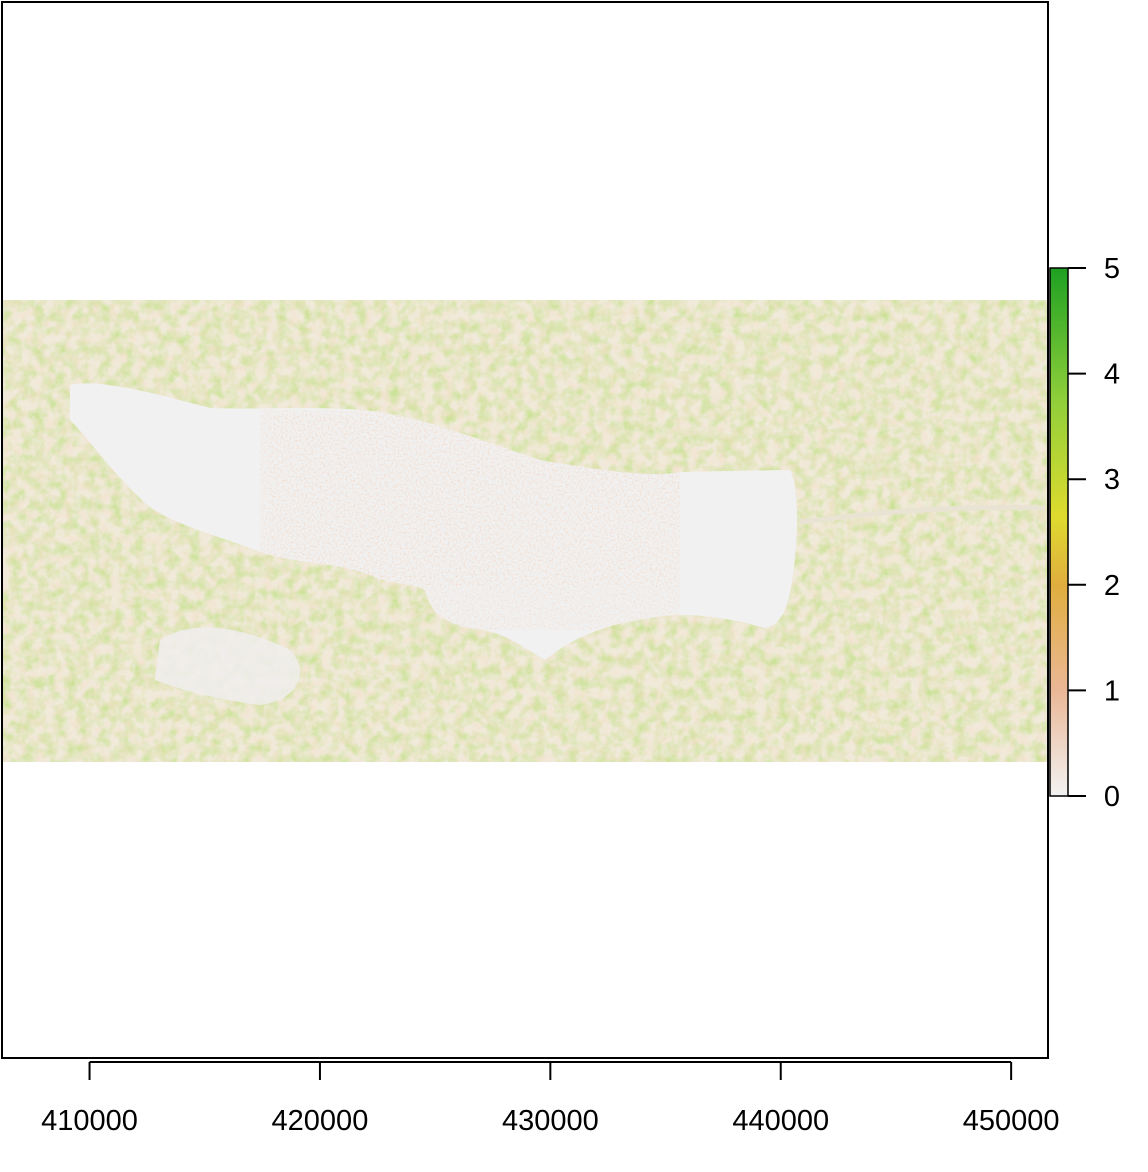 This screenshot has height=1172, width=1148. Describe the element at coordinates (1059, 532) in the screenshot. I see `legend-color-bar` at that location.